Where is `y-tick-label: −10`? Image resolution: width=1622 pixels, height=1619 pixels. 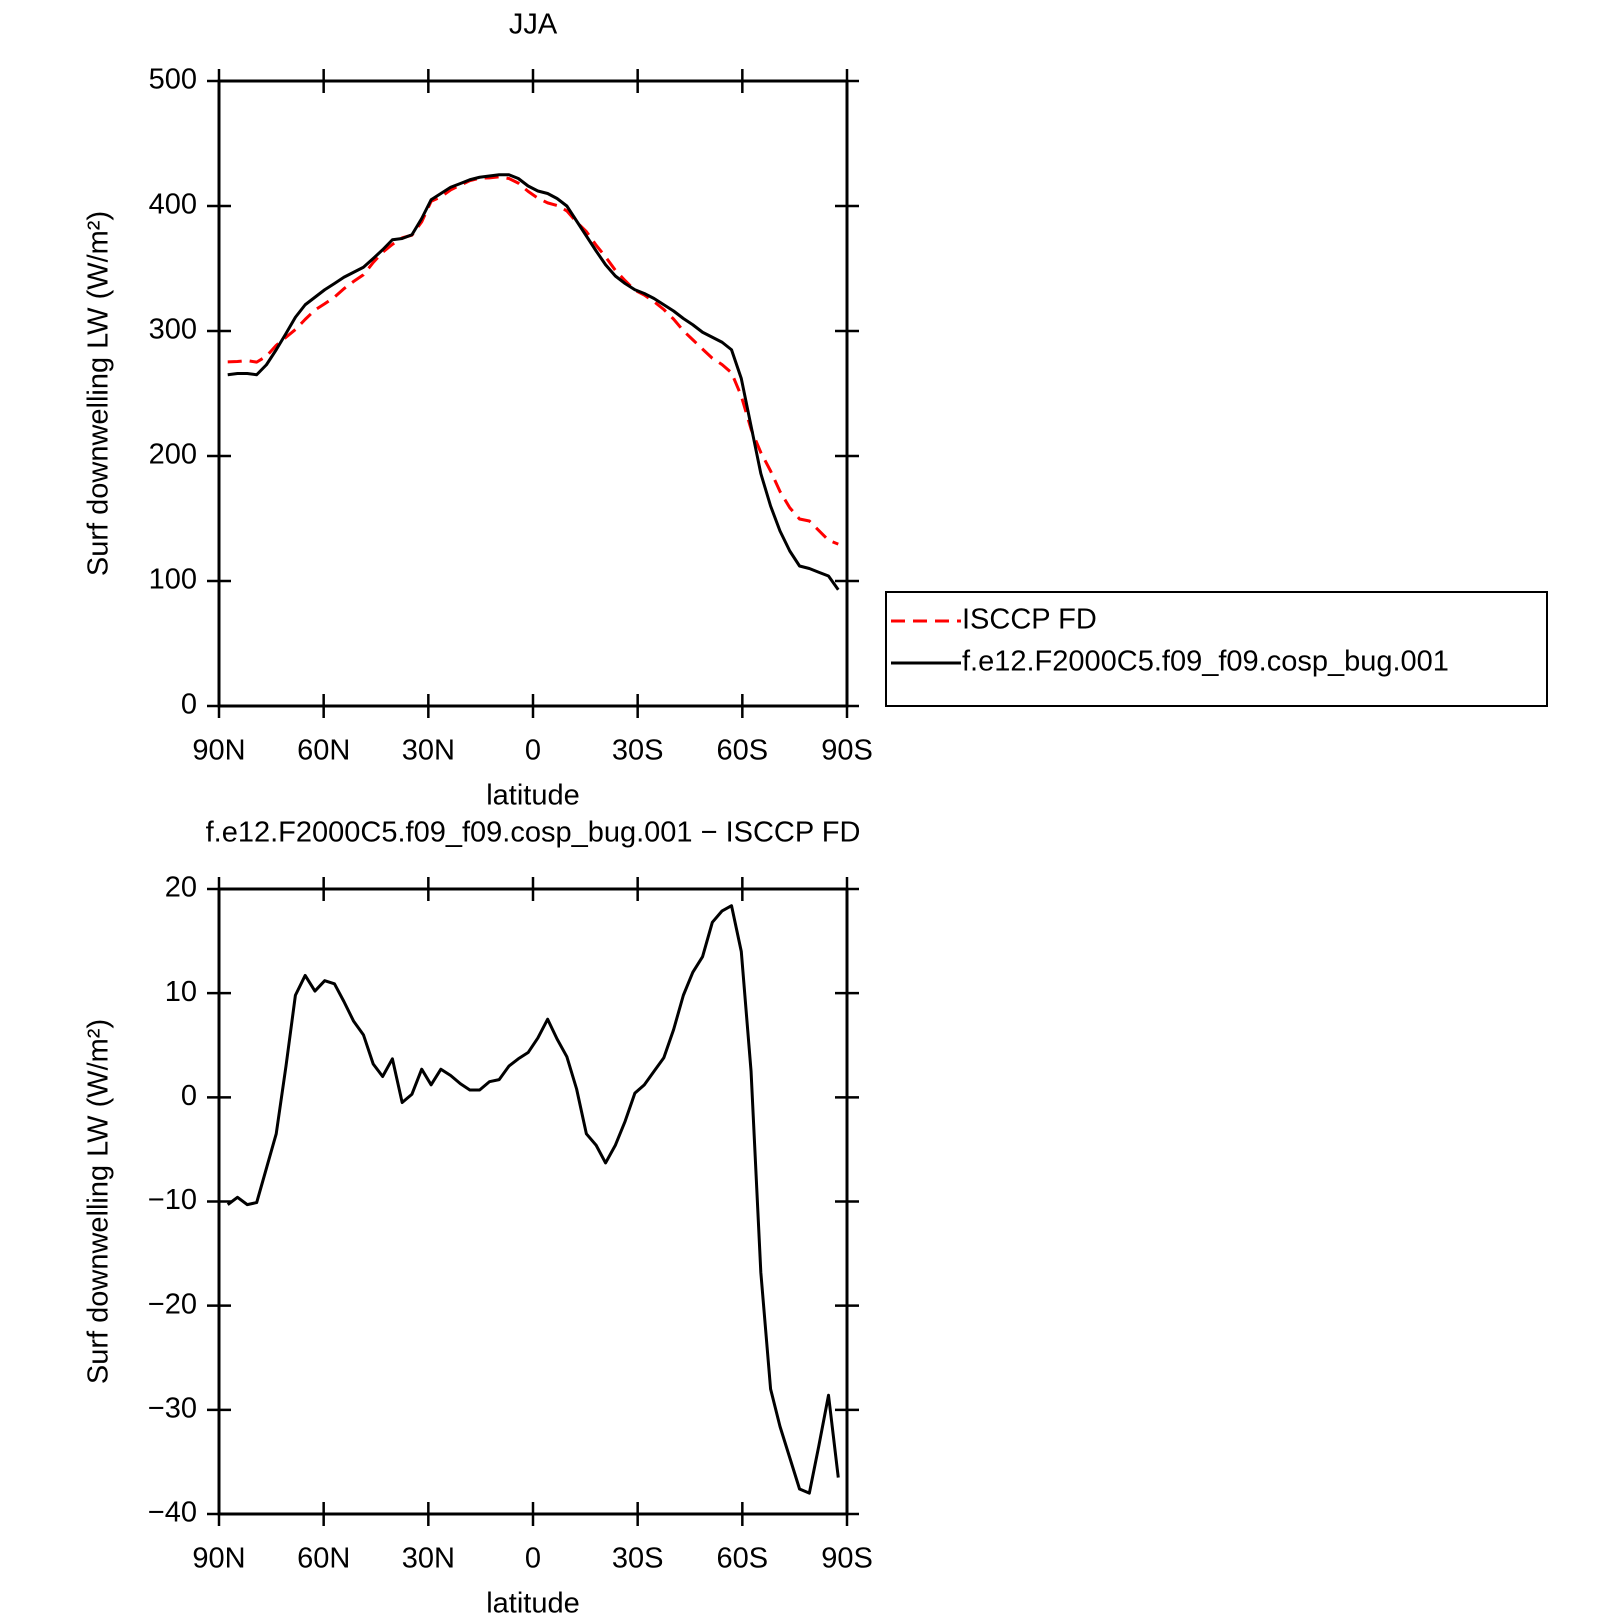
y-tick-label: −10 is located at coordinates (172, 1200).